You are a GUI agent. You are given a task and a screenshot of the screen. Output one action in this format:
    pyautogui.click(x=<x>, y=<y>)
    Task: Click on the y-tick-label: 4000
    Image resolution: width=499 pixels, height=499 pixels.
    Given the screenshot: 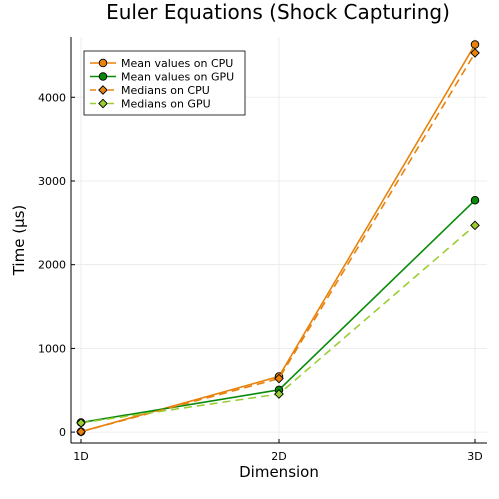 What is the action you would take?
    pyautogui.click(x=52, y=97)
    